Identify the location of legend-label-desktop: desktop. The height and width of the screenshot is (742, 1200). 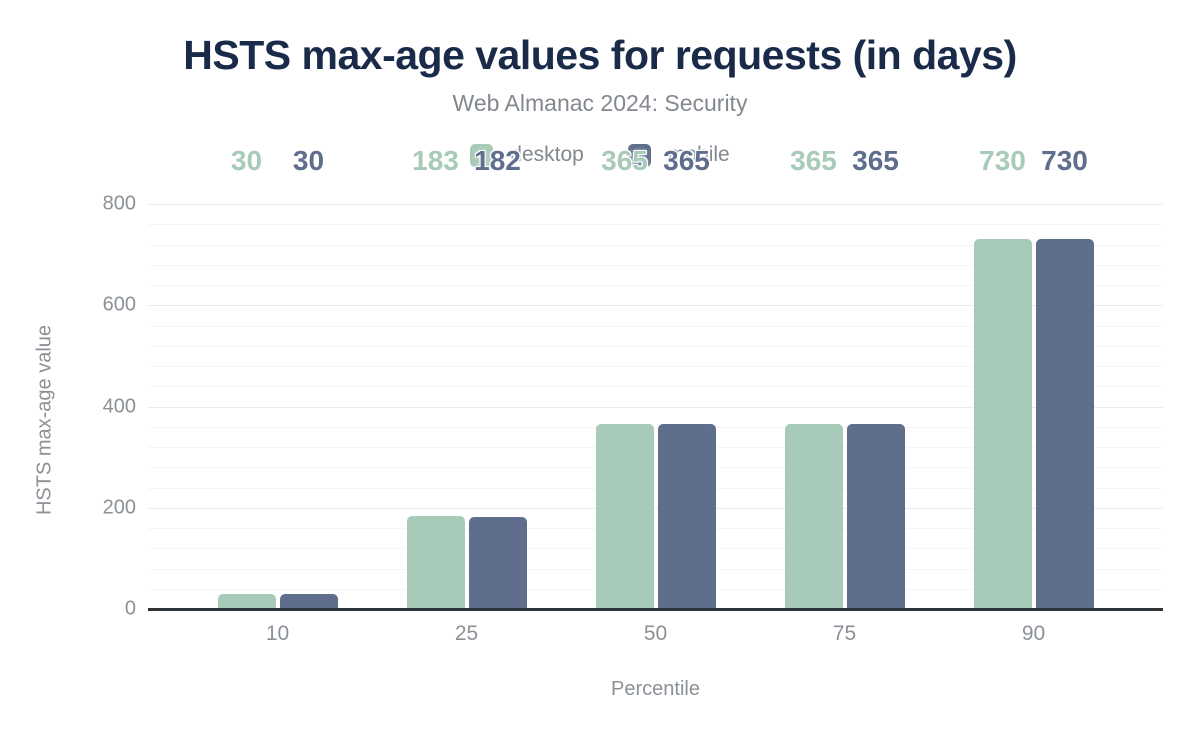
(547, 154).